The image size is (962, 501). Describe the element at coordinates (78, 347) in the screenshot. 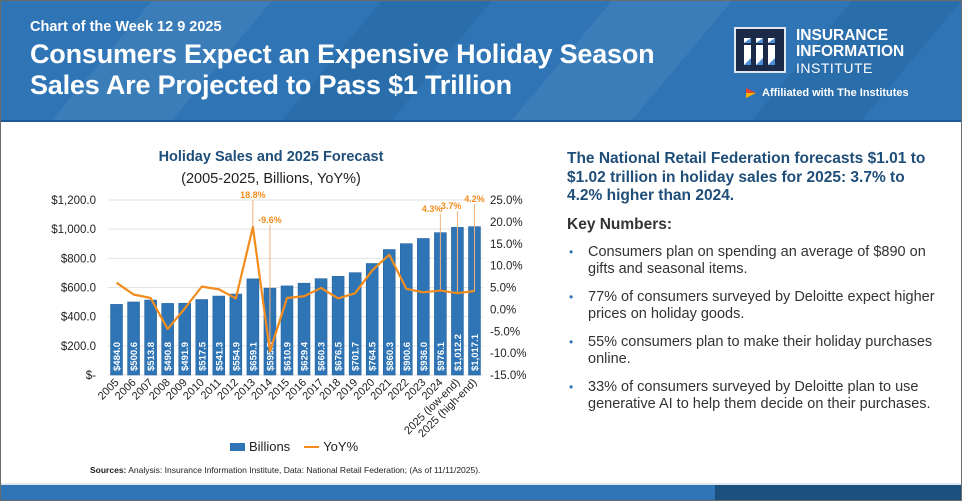

I see `y-left-tick-label: $200.0` at that location.